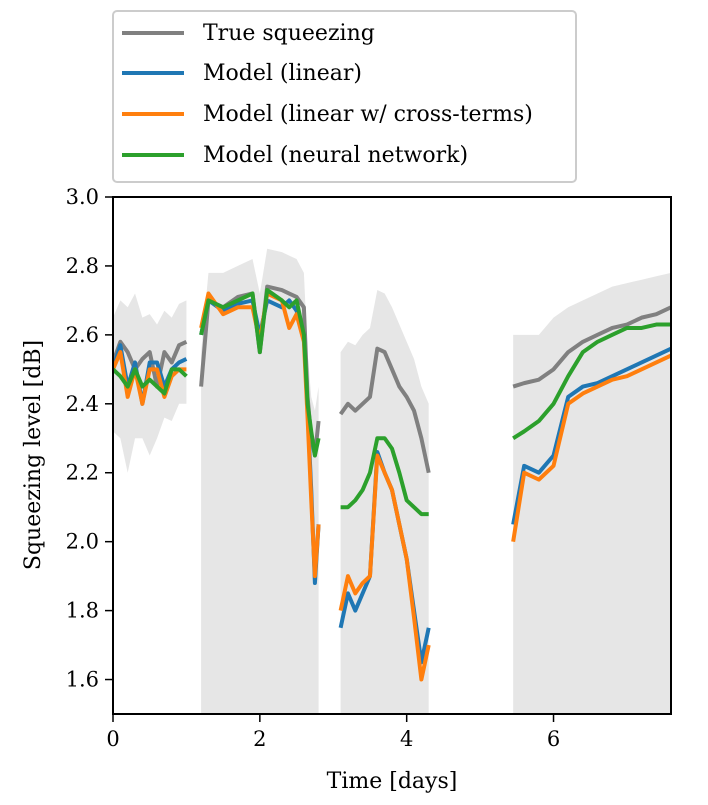 The image size is (708, 805). Describe the element at coordinates (82, 266) in the screenshot. I see `y-tick-label: 2.8` at that location.